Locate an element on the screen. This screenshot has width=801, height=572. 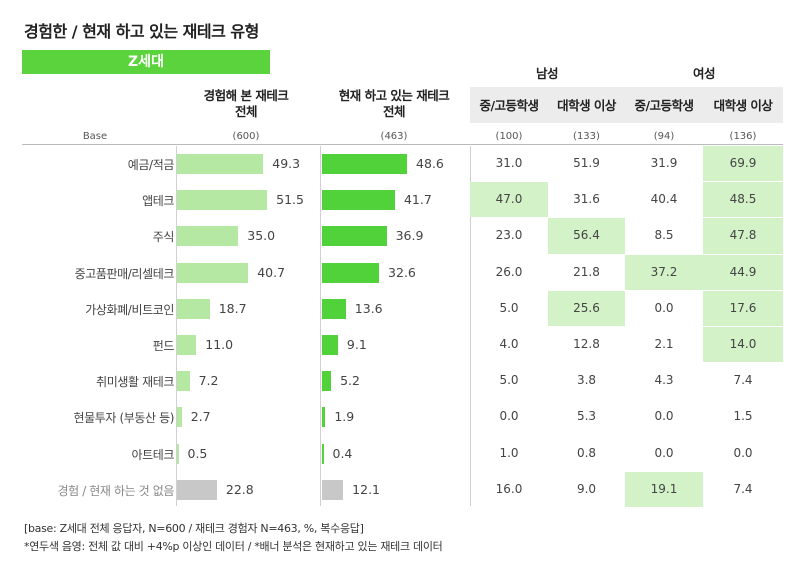
base-female-middle-high: (94) is located at coordinates (664, 136).